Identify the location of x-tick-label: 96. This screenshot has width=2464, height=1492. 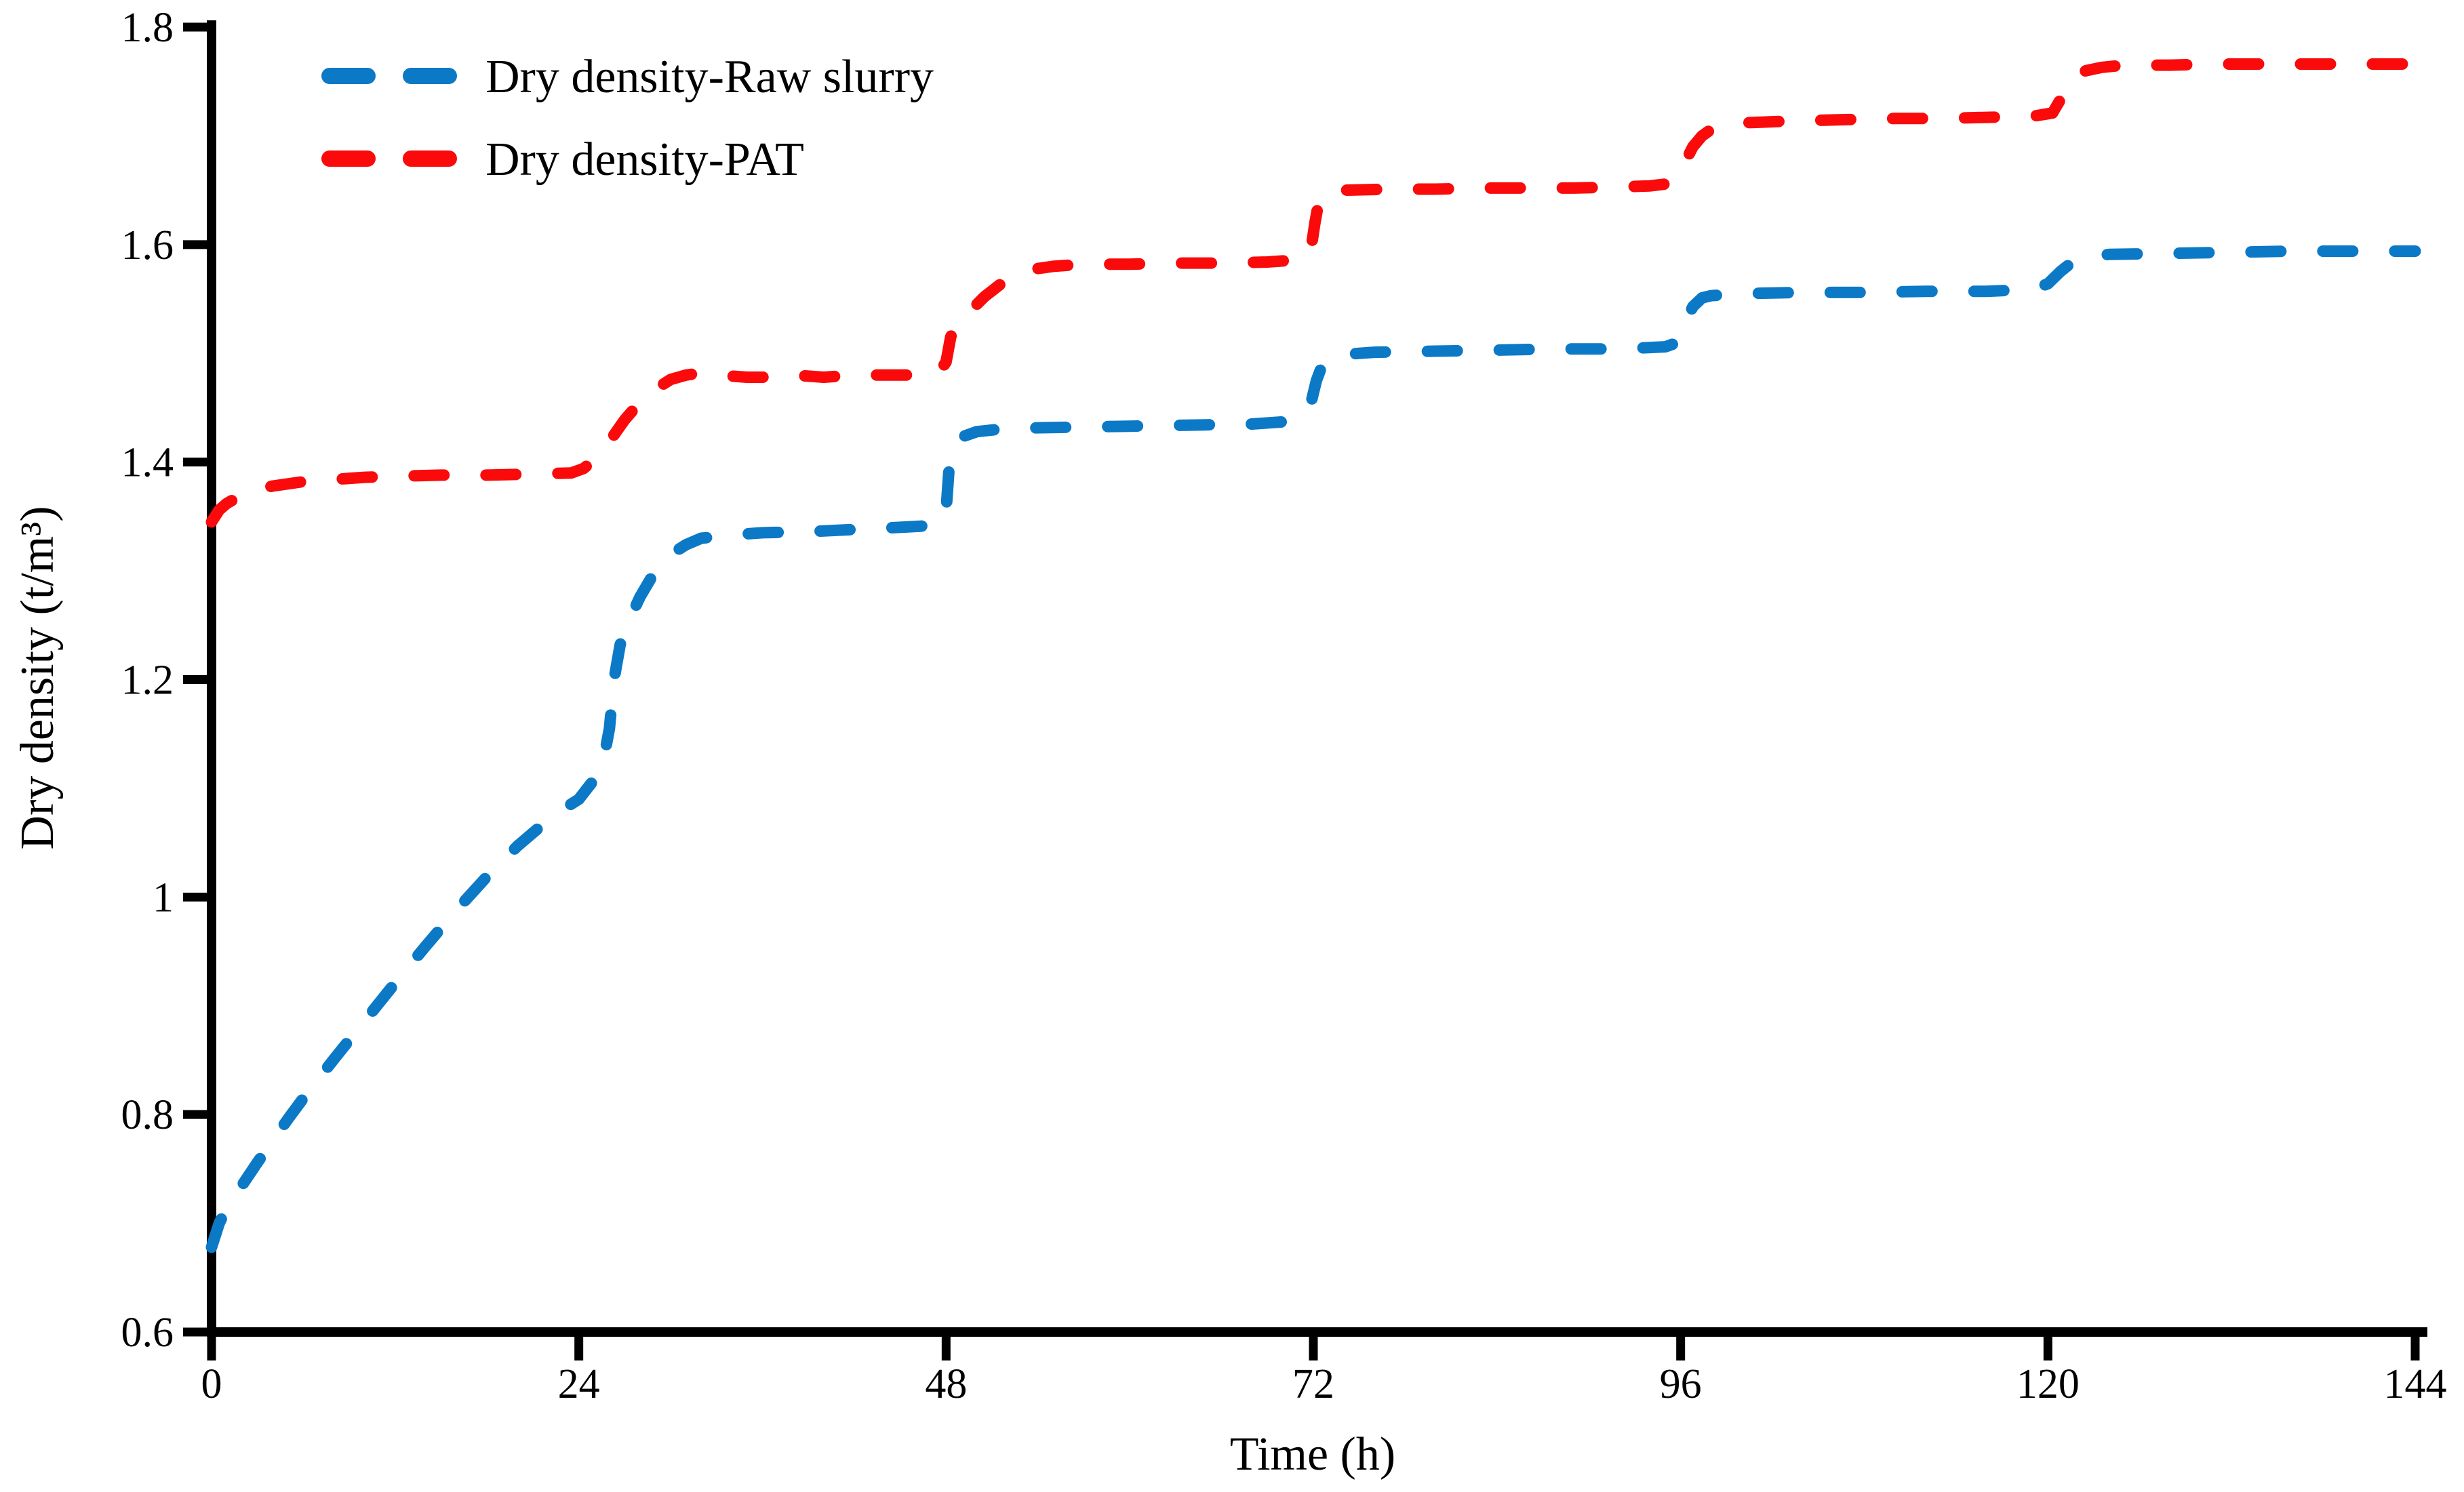
(1681, 1384).